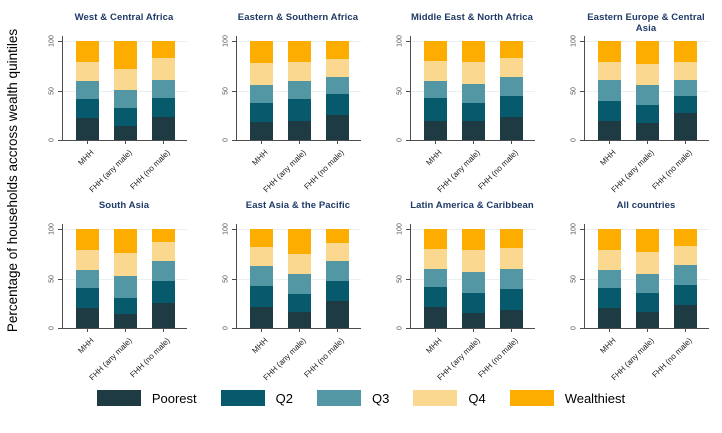 This screenshot has height=433, width=722. What do you see at coordinates (298, 17) in the screenshot?
I see `panel-title: Eastern & Southern Africa` at bounding box center [298, 17].